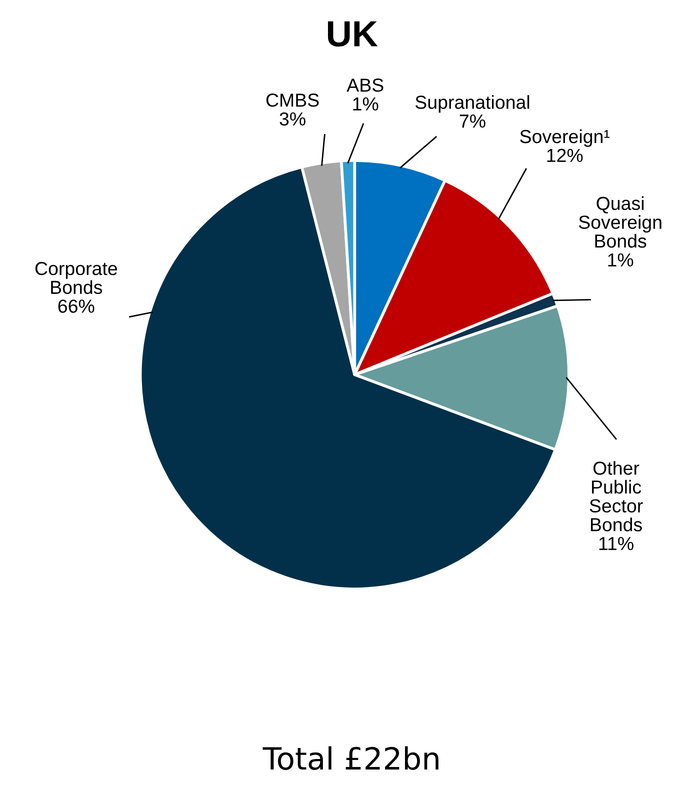 The height and width of the screenshot is (804, 690). Describe the element at coordinates (565, 155) in the screenshot. I see `data-label: 12%` at that location.